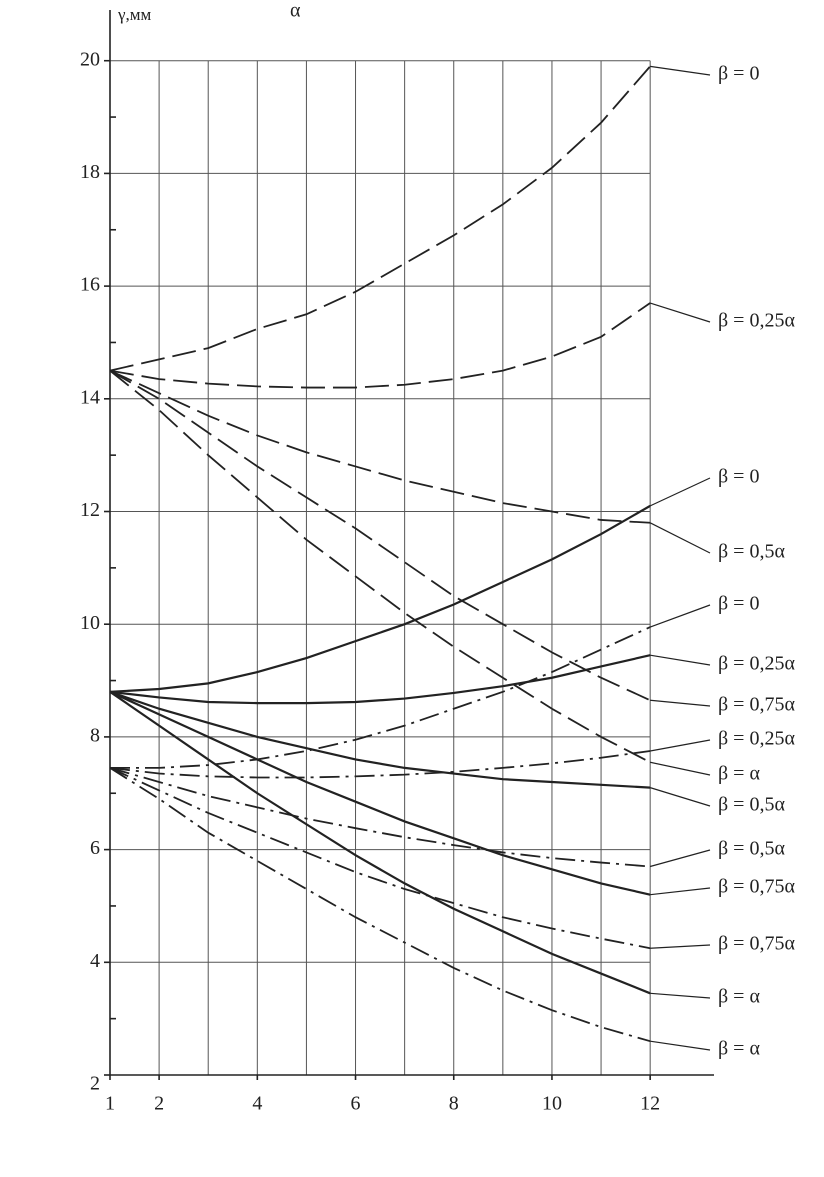 The width and height of the screenshot is (824, 1177). What do you see at coordinates (95, 1084) in the screenshot?
I see `y-tick-label: 2` at bounding box center [95, 1084].